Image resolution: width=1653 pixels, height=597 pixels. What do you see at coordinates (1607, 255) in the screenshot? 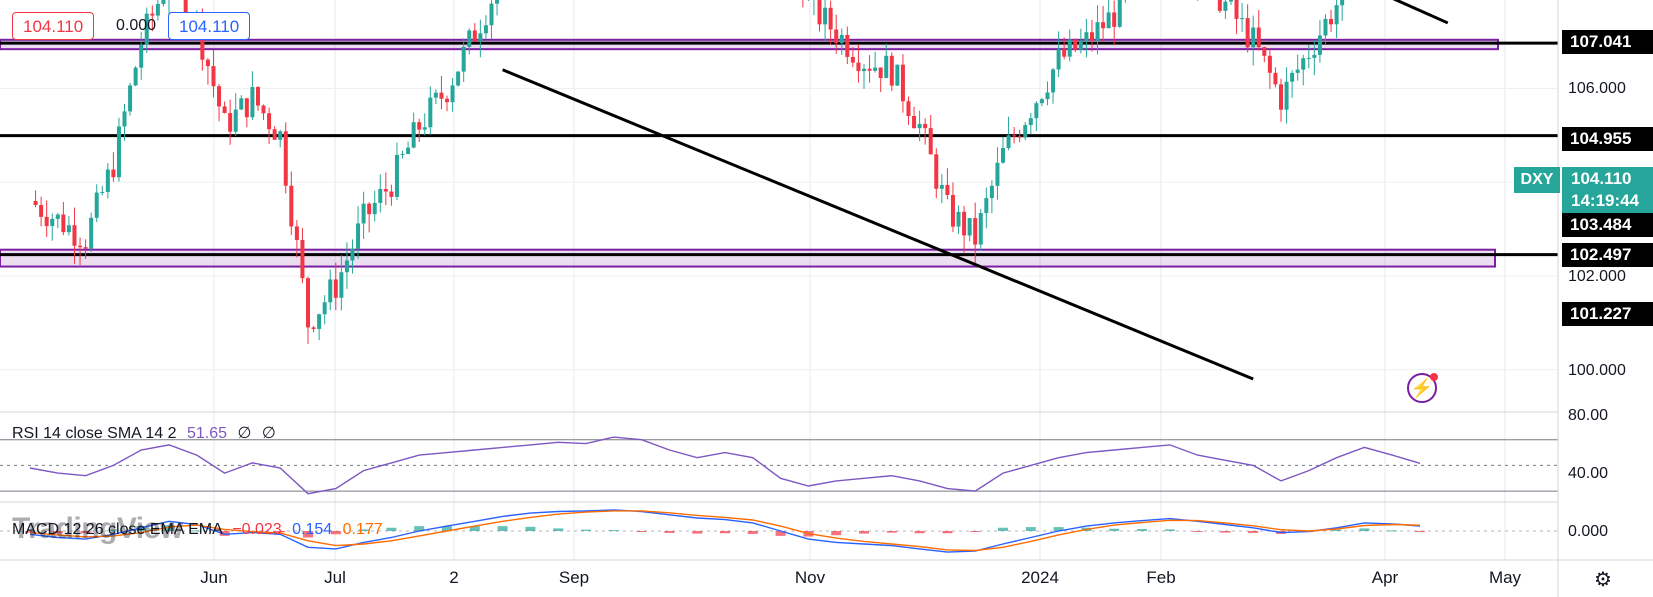
I see `level-label-102497: 102.497` at bounding box center [1607, 255].